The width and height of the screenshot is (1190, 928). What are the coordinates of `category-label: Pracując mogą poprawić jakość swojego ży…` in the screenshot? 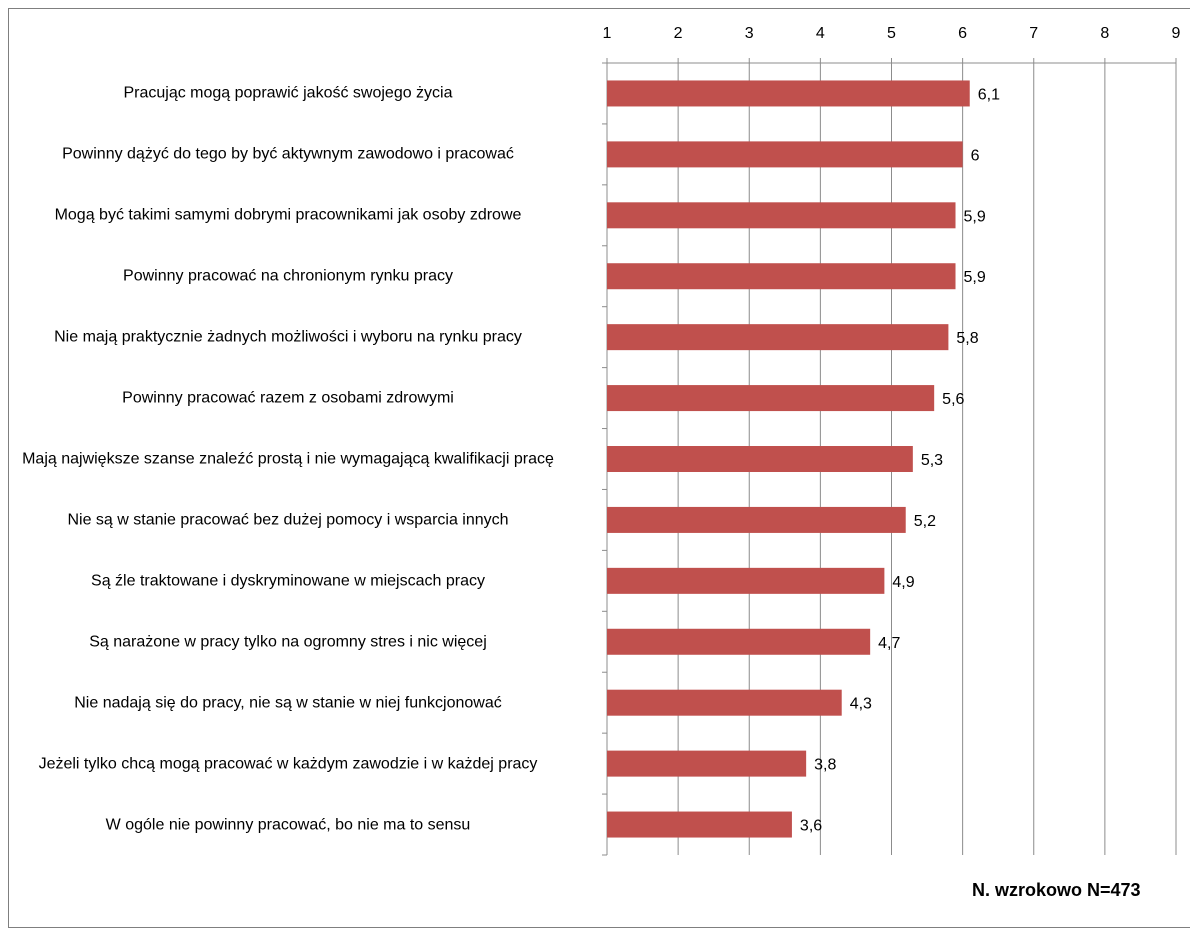 It's located at (288, 93).